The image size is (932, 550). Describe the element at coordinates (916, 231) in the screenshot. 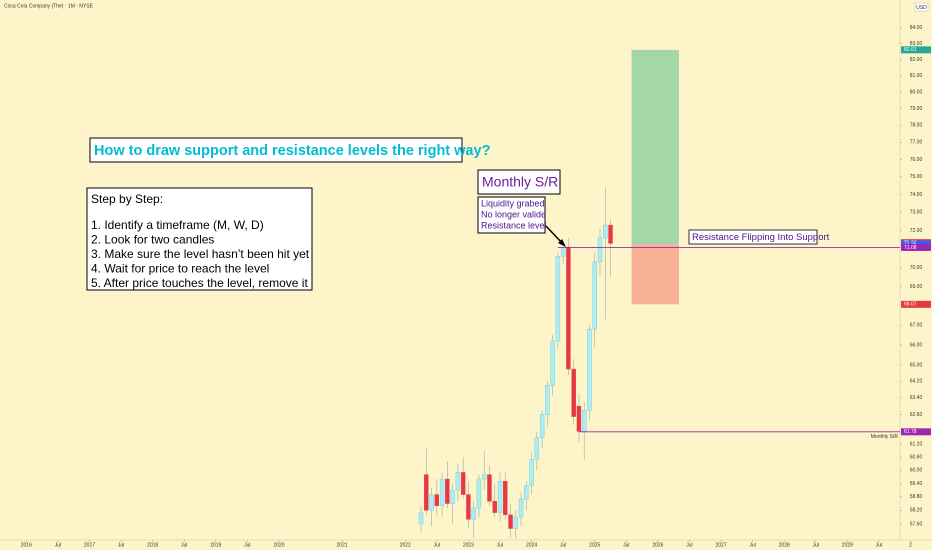

I see `y-tick-label: 72.00` at that location.